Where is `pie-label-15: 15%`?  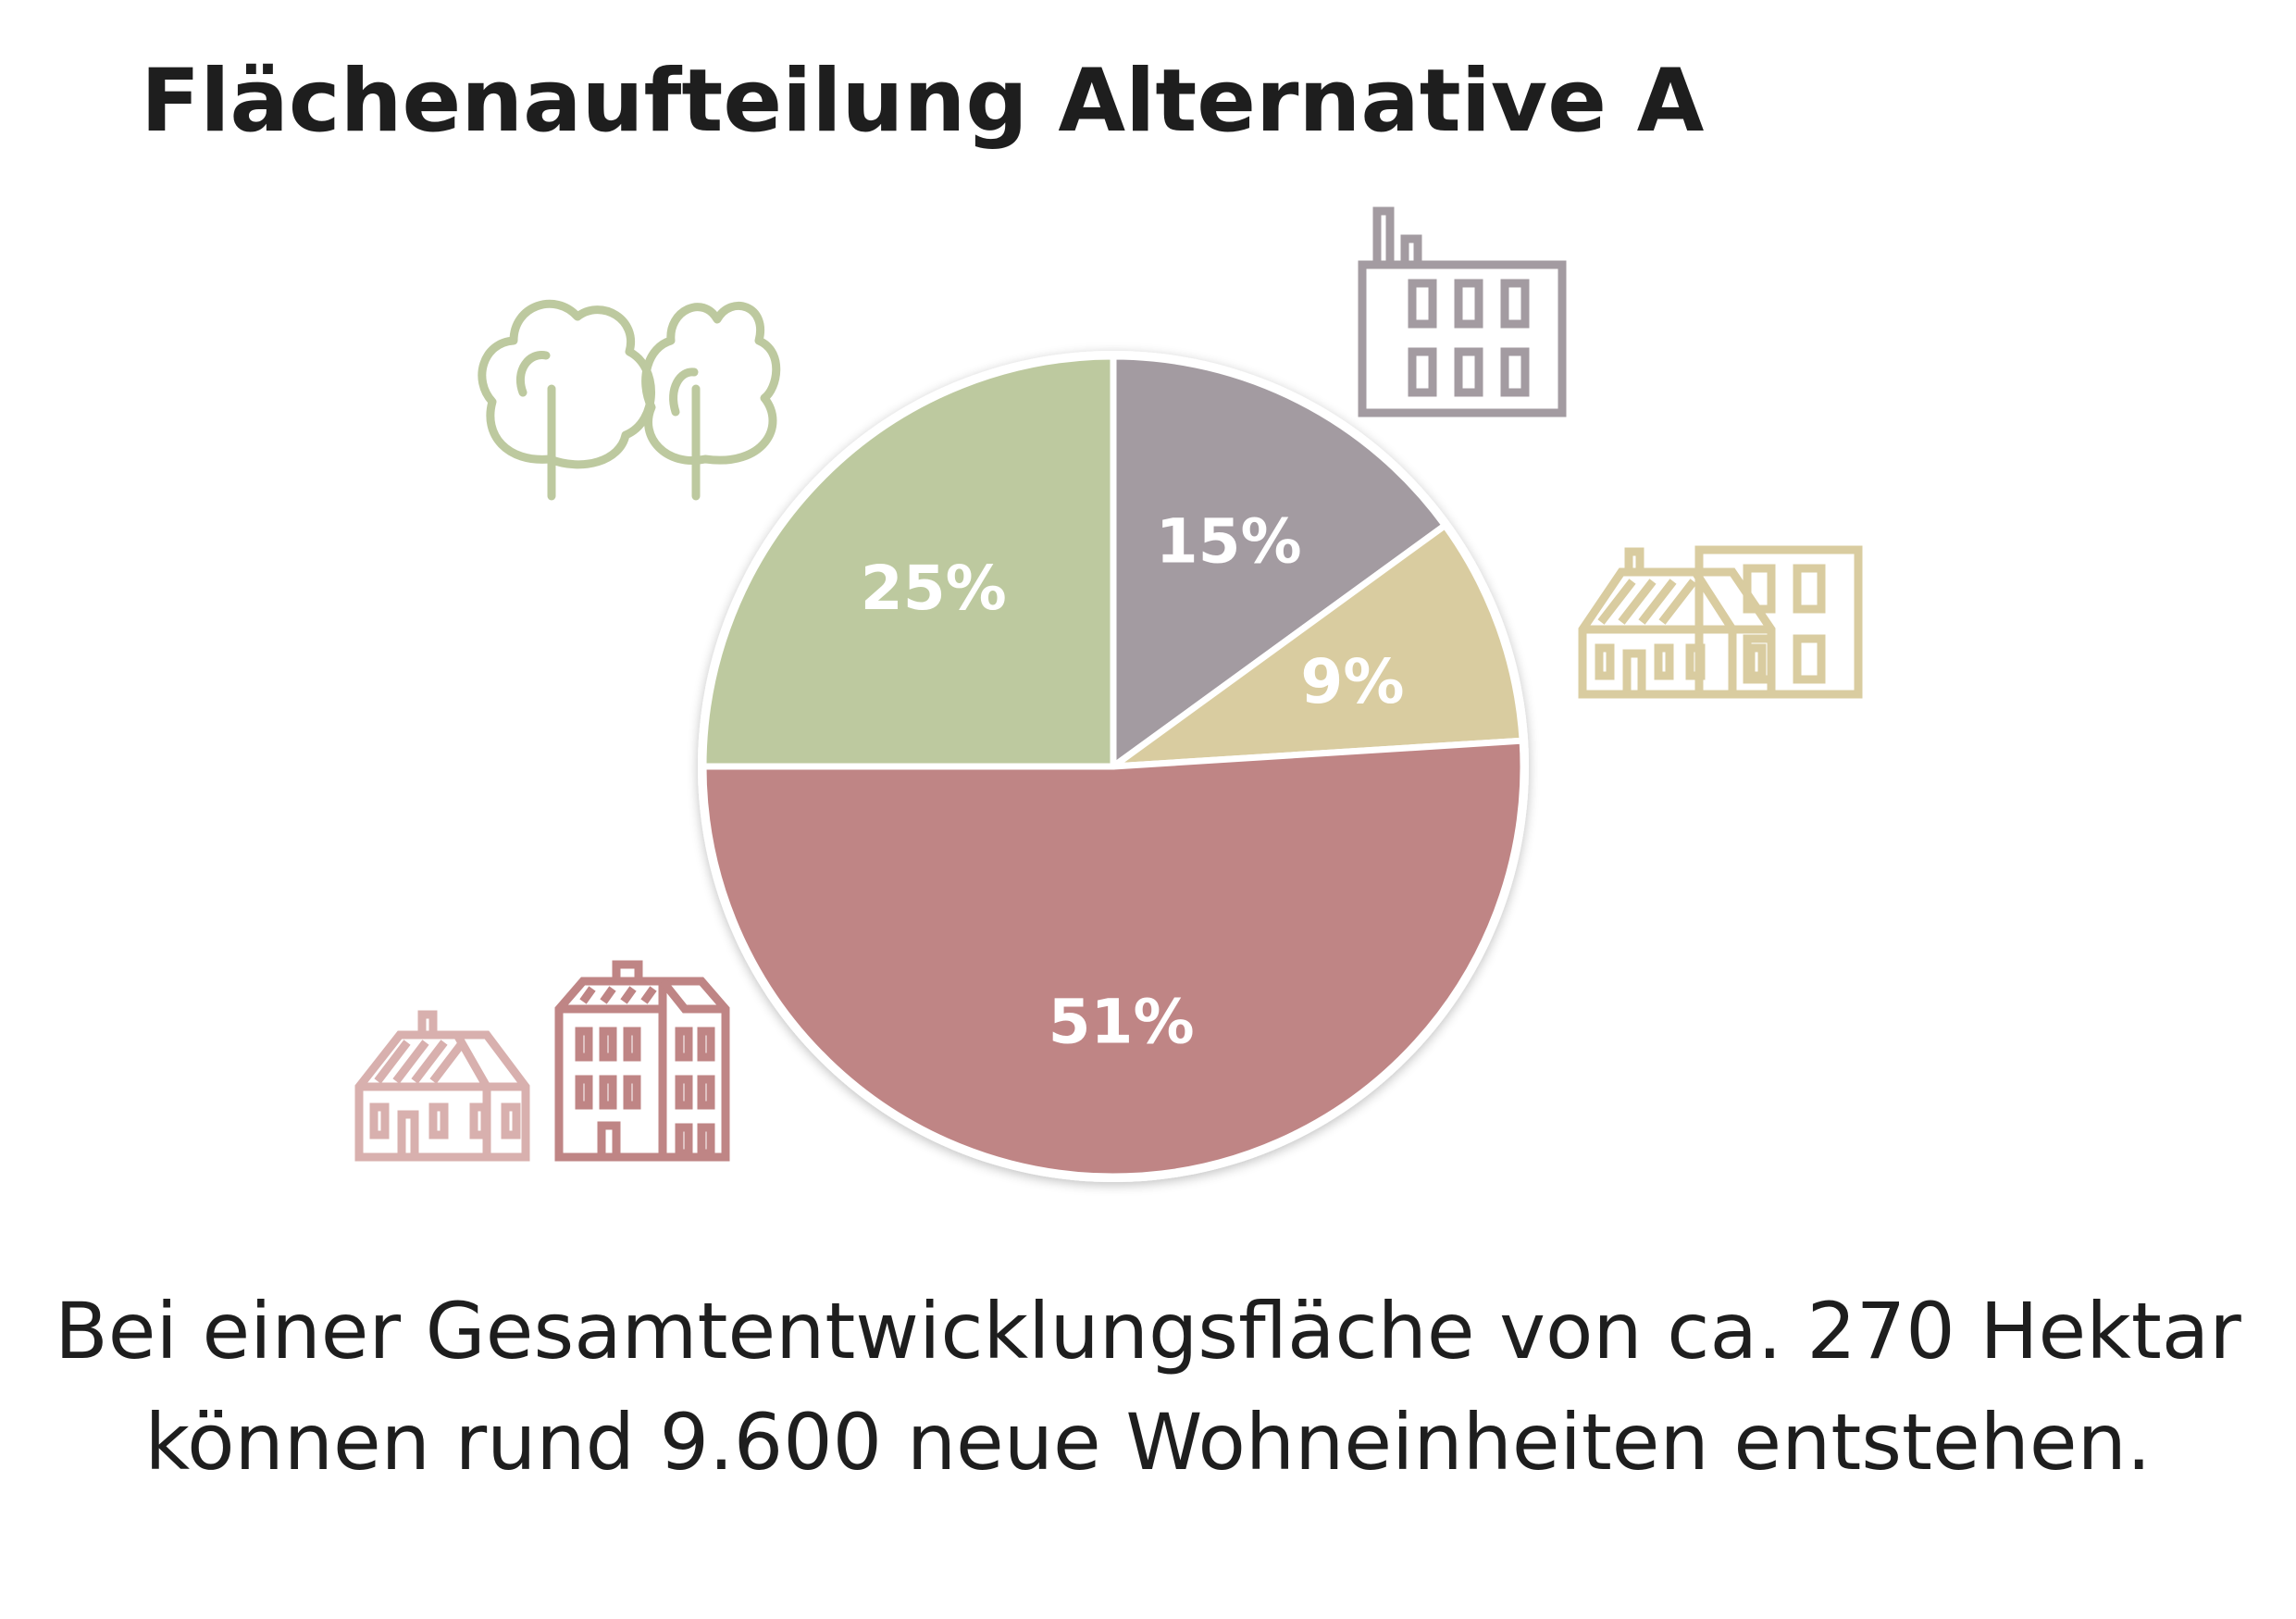
pie-label-15: 15% is located at coordinates (1229, 541).